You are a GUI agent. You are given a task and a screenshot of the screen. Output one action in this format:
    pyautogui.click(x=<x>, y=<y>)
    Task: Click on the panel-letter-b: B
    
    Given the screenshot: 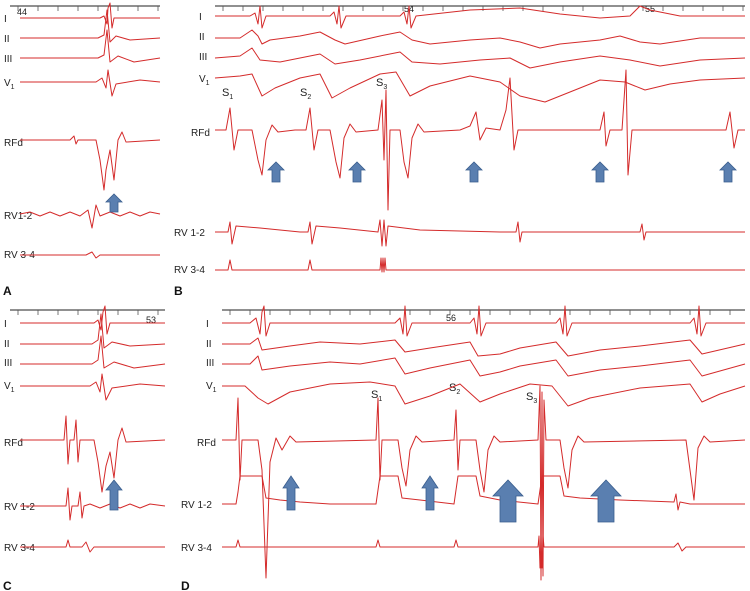 What is the action you would take?
    pyautogui.click(x=178, y=291)
    